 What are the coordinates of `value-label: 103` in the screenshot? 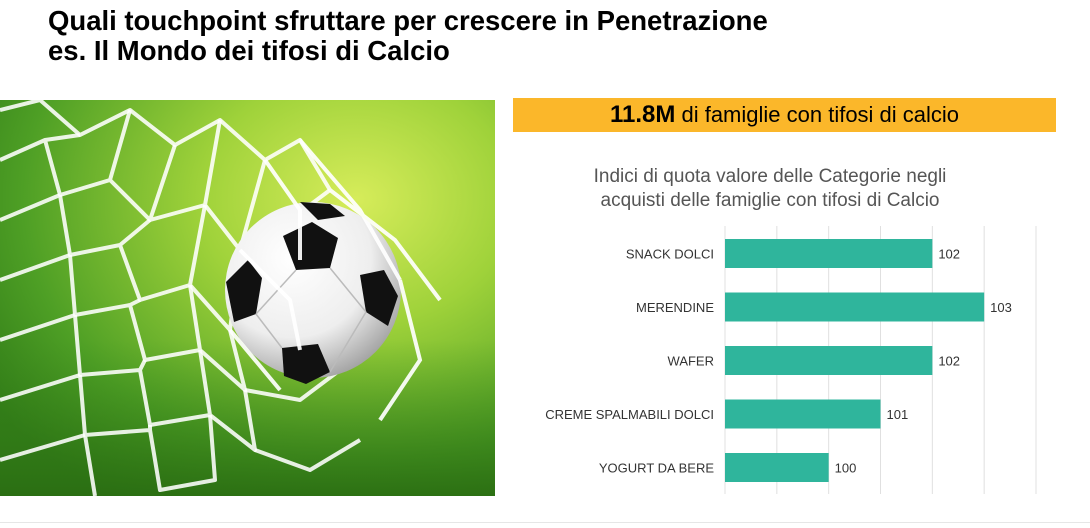 It's located at (1001, 307).